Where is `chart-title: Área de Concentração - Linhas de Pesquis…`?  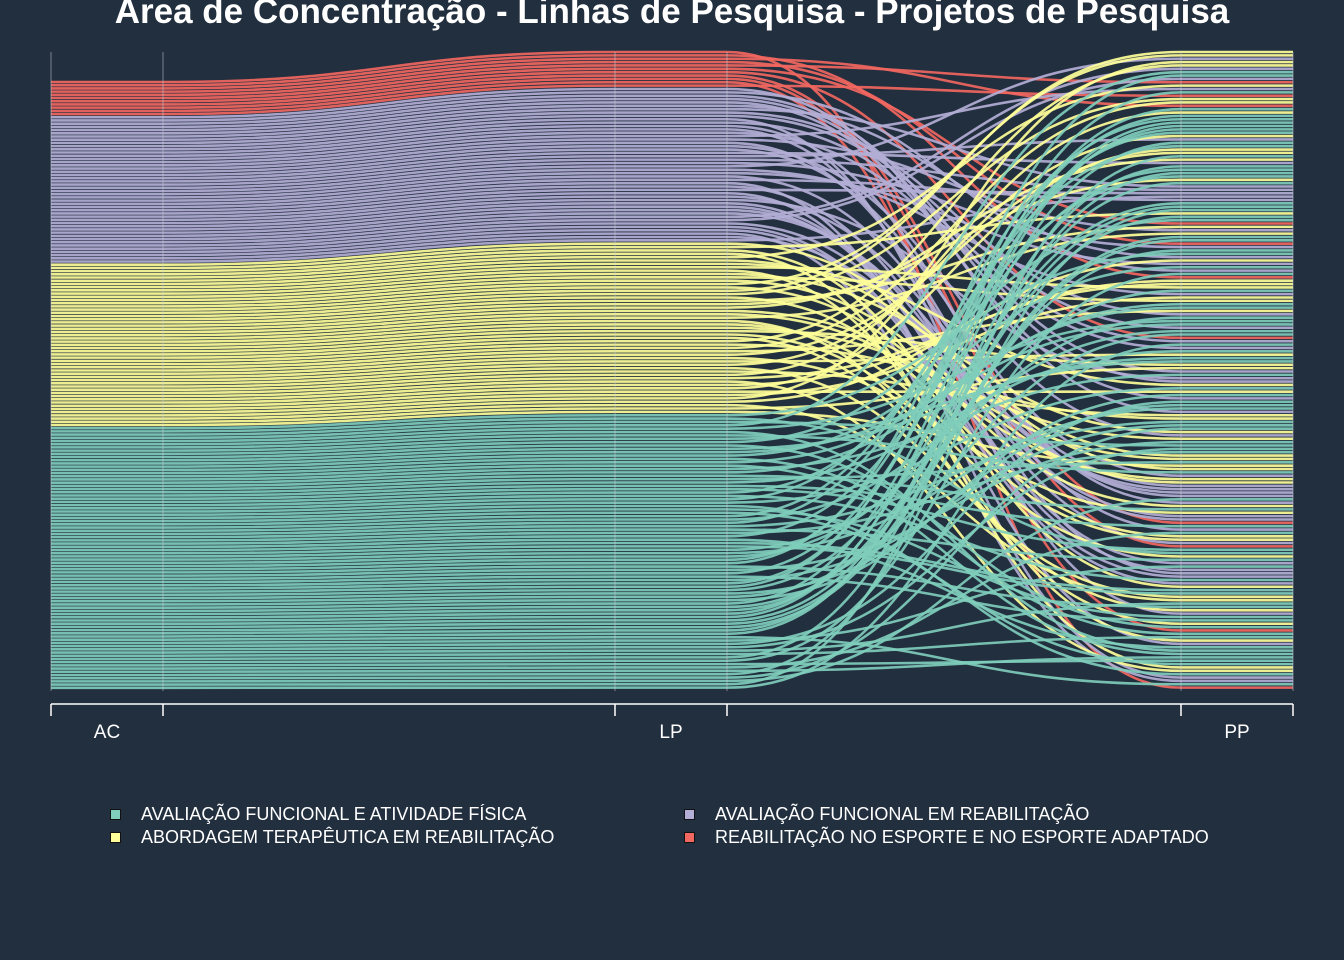
chart-title: Área de Concentração - Linhas de Pesquis… is located at coordinates (672, 15).